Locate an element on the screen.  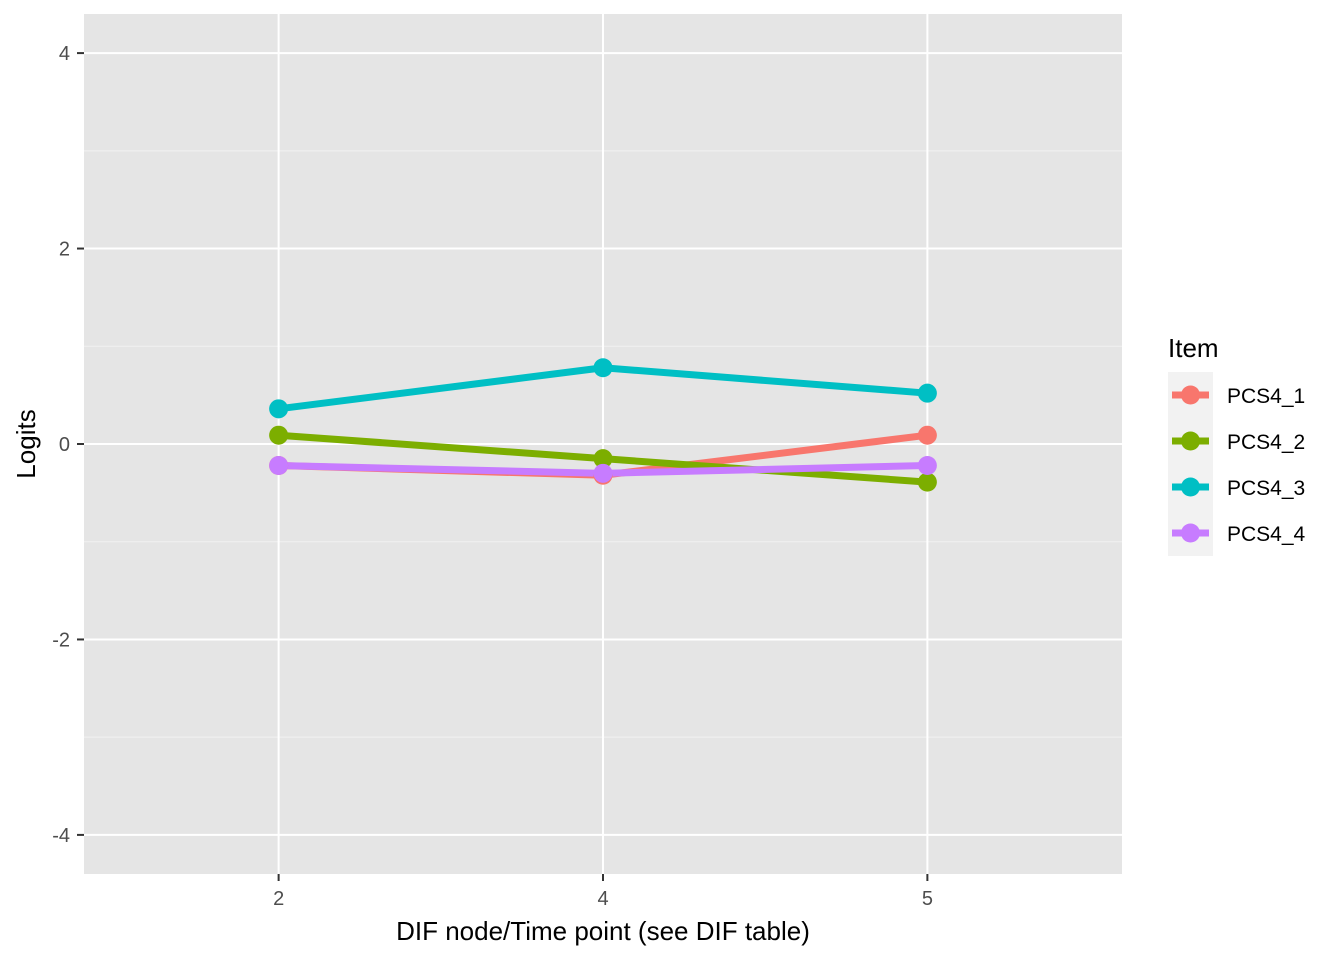
x-axis: 2 4 5 is located at coordinates (603, 892).